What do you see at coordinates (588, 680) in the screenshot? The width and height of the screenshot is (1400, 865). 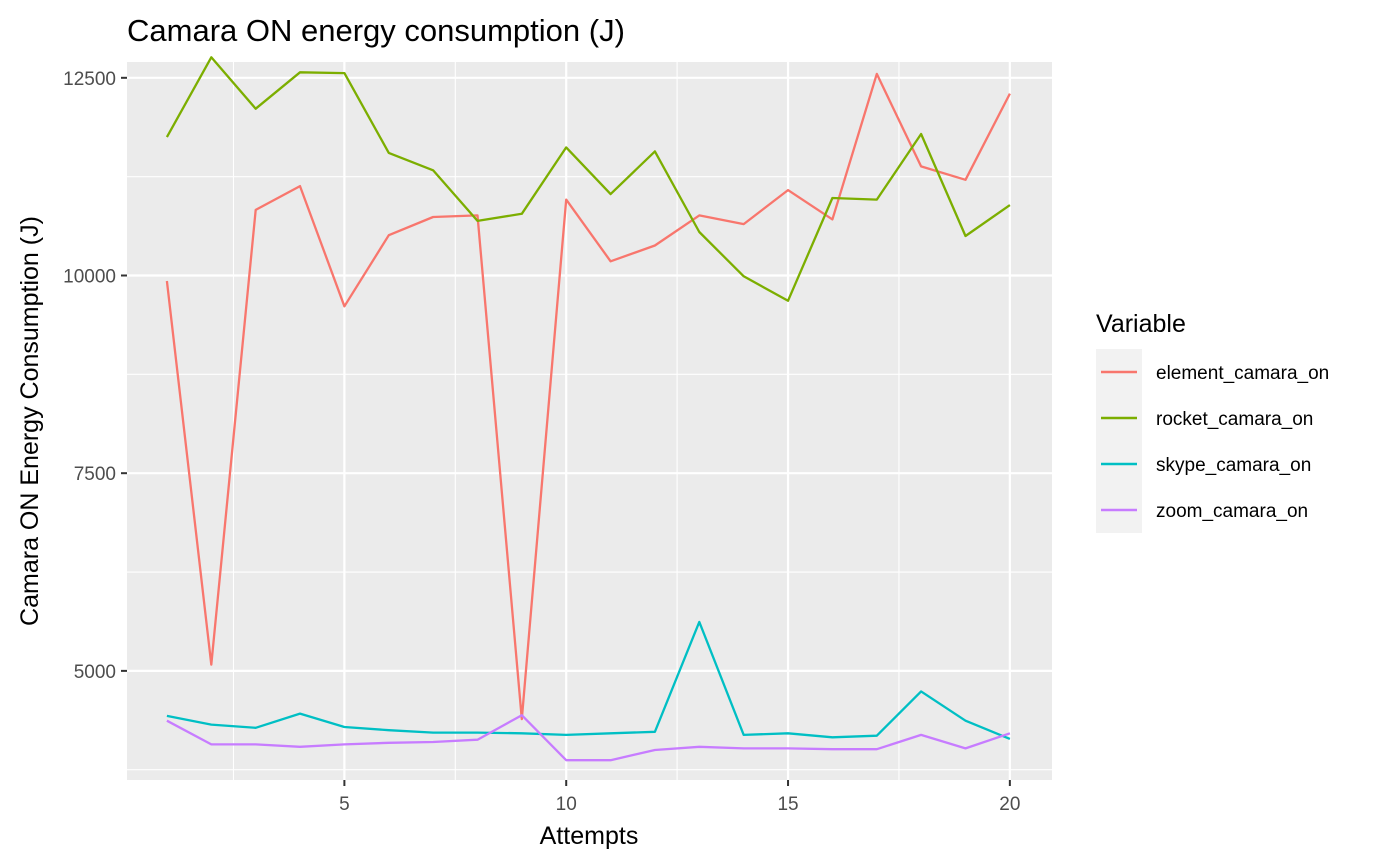 I see `series-line-skype_camara_on` at bounding box center [588, 680].